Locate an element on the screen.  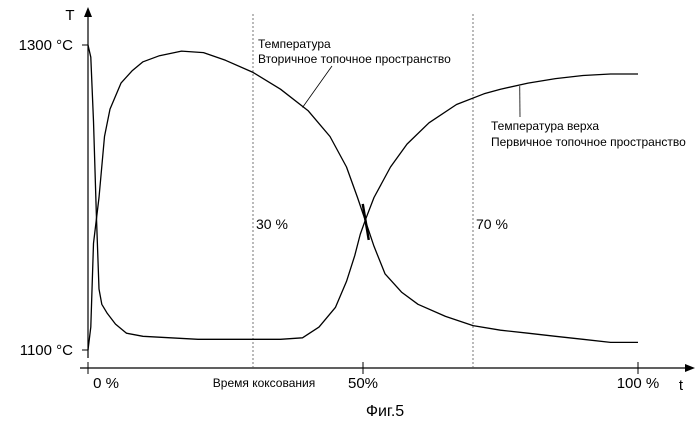
x-tick-label: 100 % is located at coordinates (638, 383).